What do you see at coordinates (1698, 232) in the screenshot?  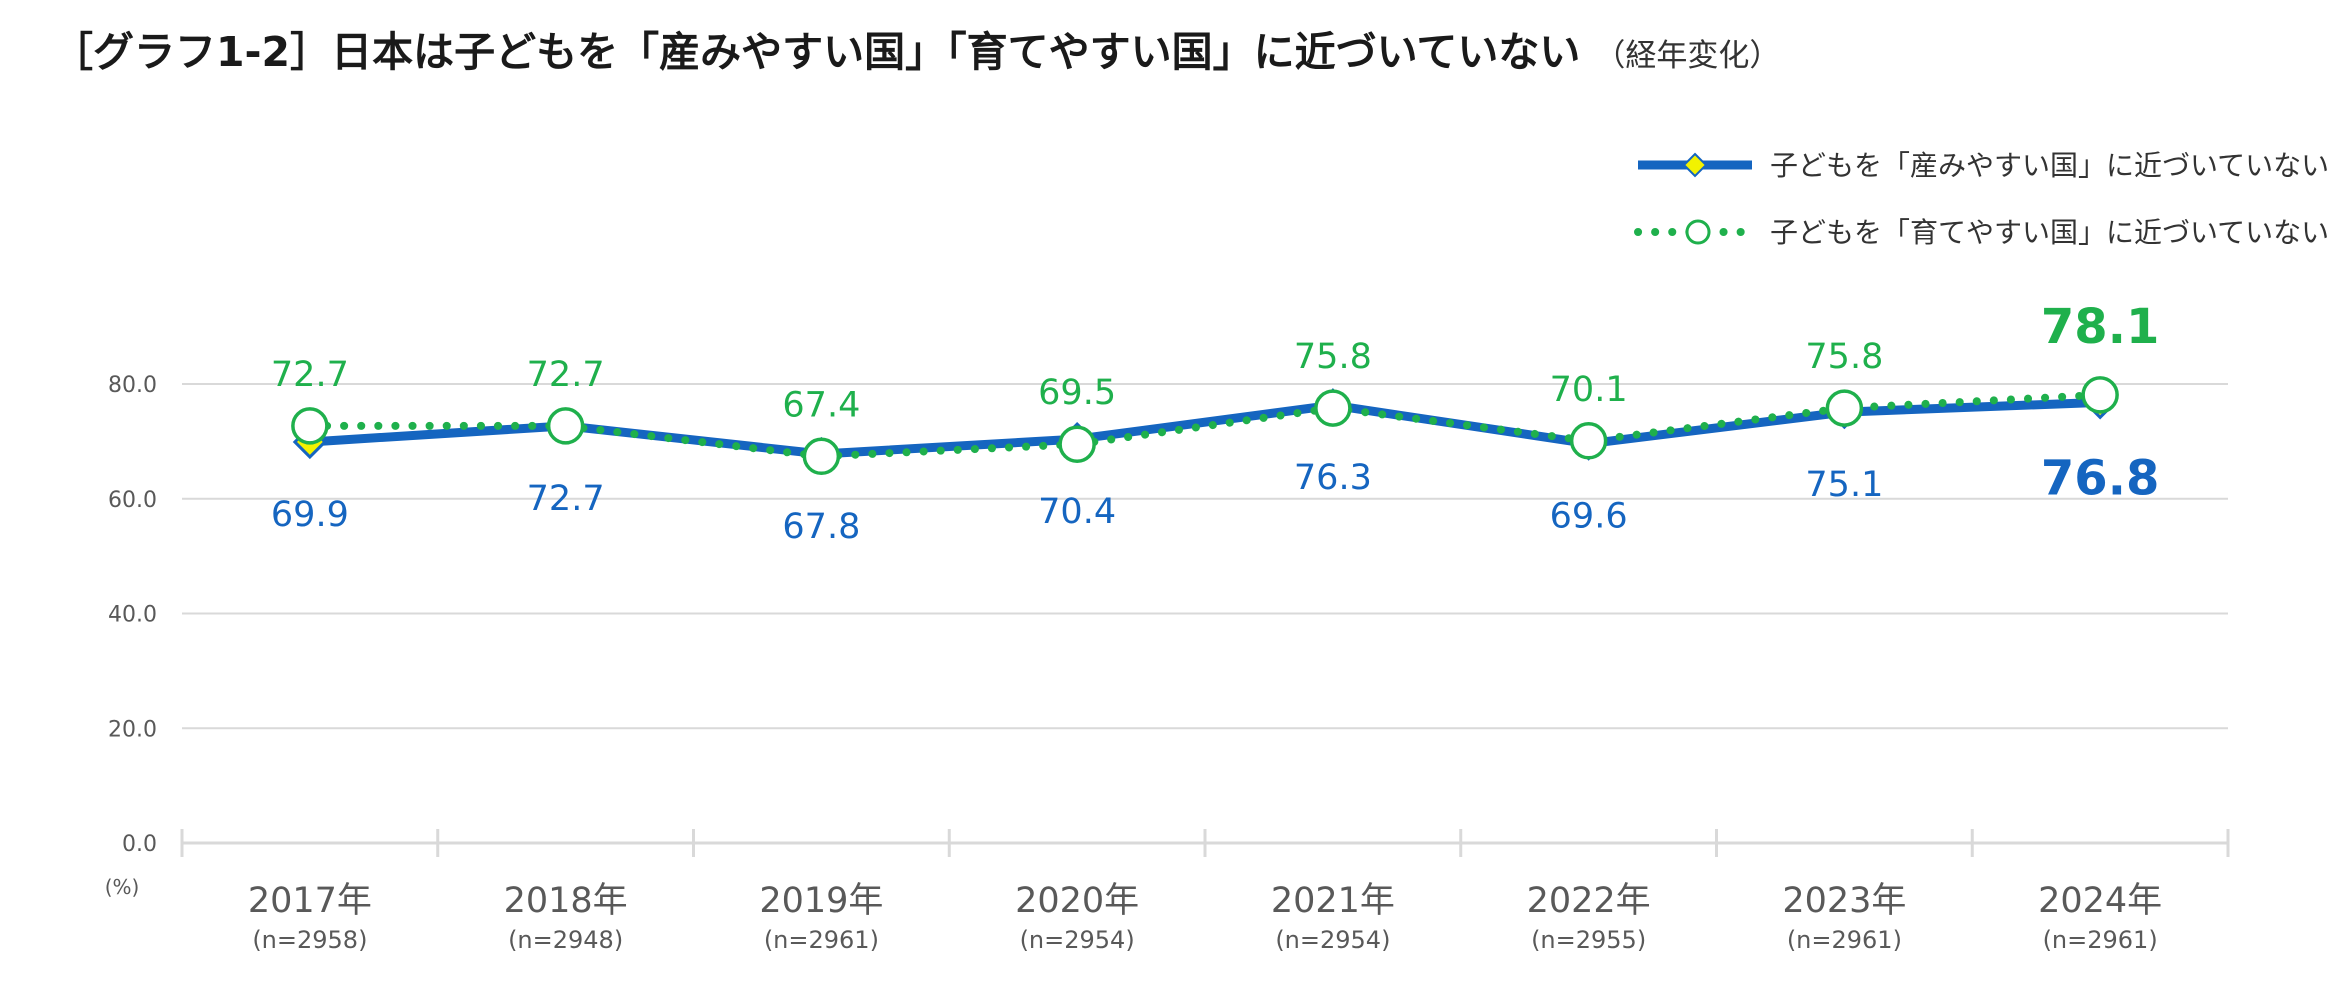 I see `legend-marker-sodateyasui` at bounding box center [1698, 232].